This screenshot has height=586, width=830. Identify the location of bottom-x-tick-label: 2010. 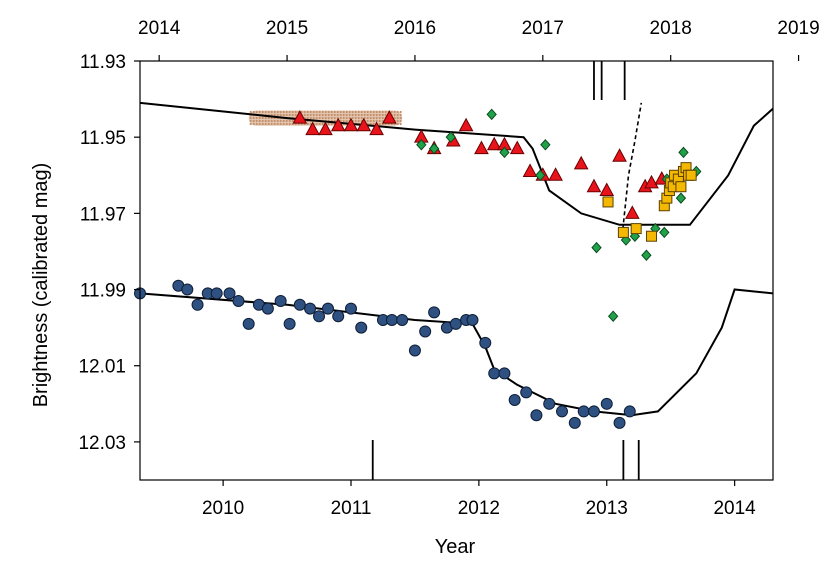
(223, 508).